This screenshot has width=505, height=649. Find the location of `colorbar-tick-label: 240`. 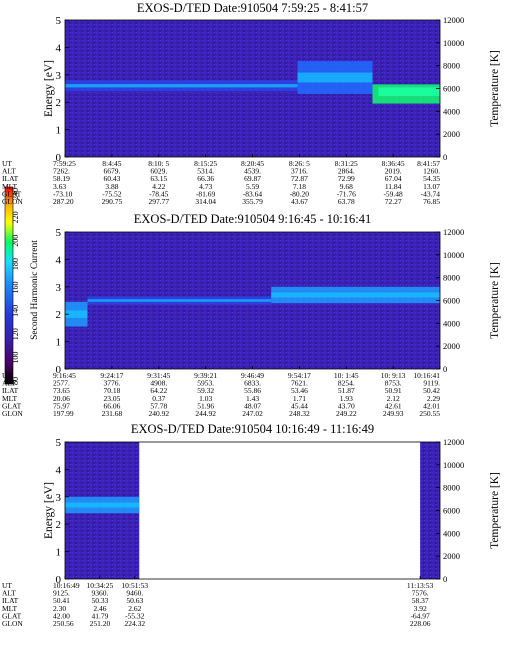

colorbar-tick-label: 240 is located at coordinates (15, 194).